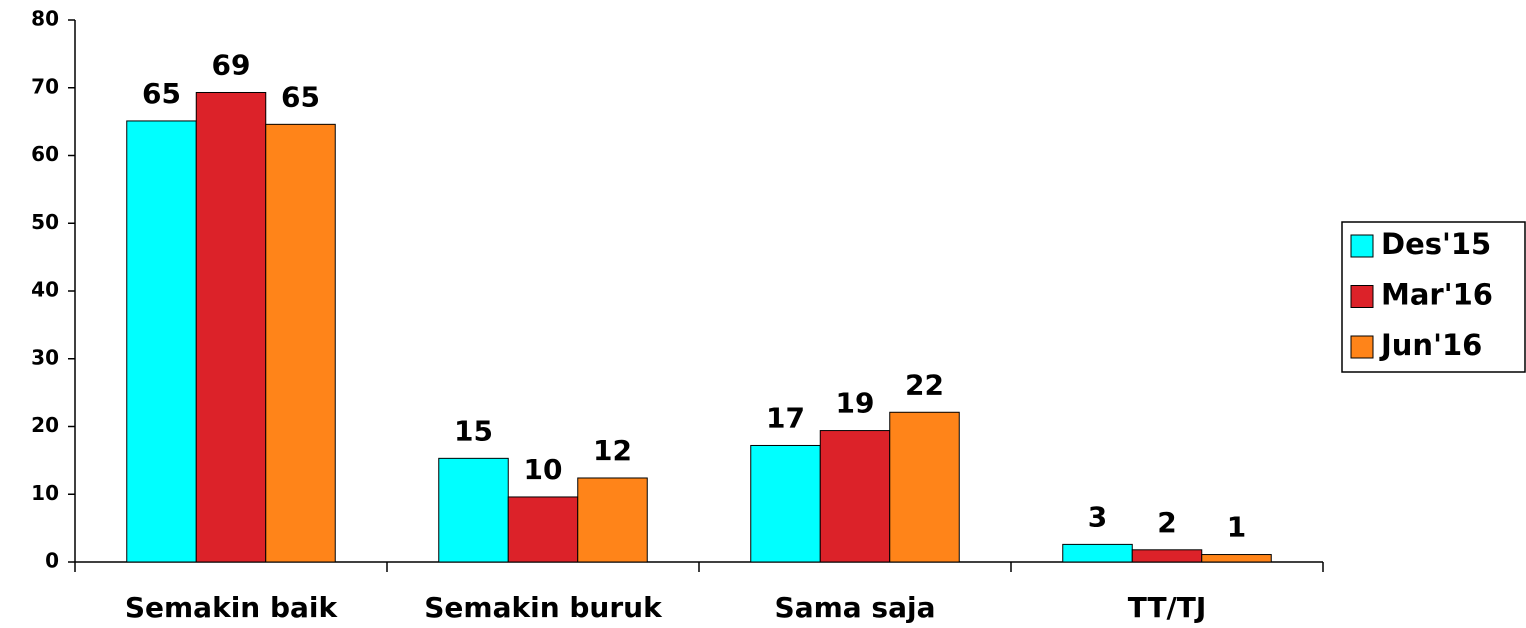  I want to click on data-label: 22, so click(924, 384).